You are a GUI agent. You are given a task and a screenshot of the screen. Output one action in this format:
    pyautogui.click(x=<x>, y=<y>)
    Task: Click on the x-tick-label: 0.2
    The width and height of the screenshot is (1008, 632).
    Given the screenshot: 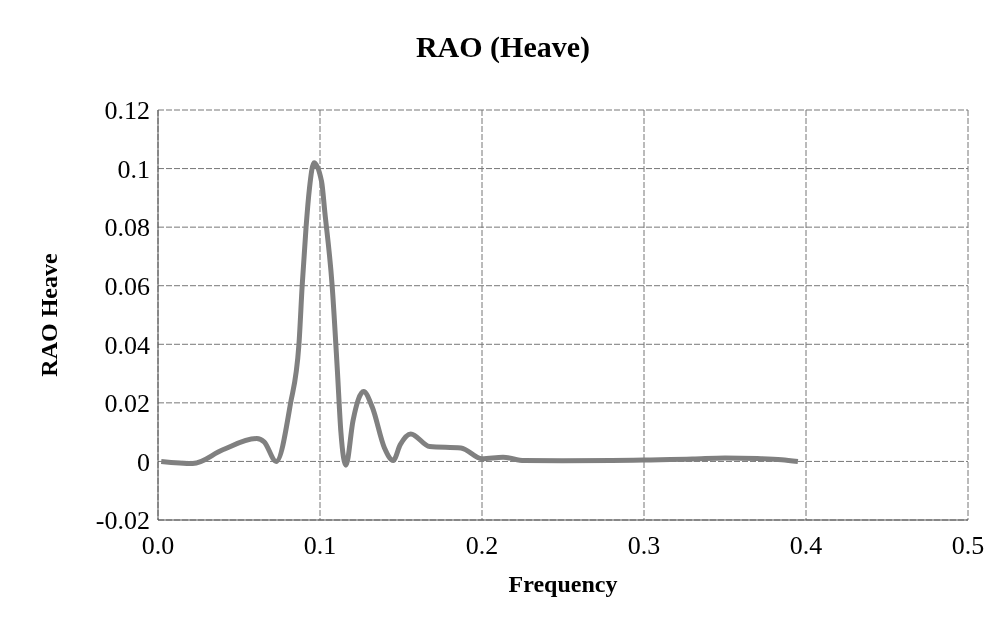 What is the action you would take?
    pyautogui.click(x=482, y=546)
    